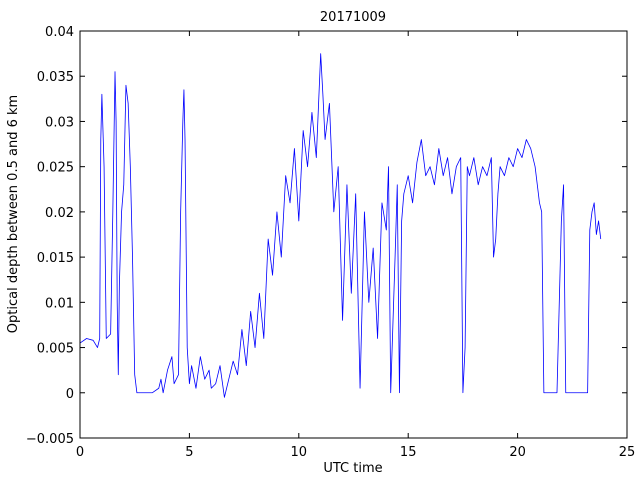  I want to click on y-tick-label: 0.01, so click(59, 303).